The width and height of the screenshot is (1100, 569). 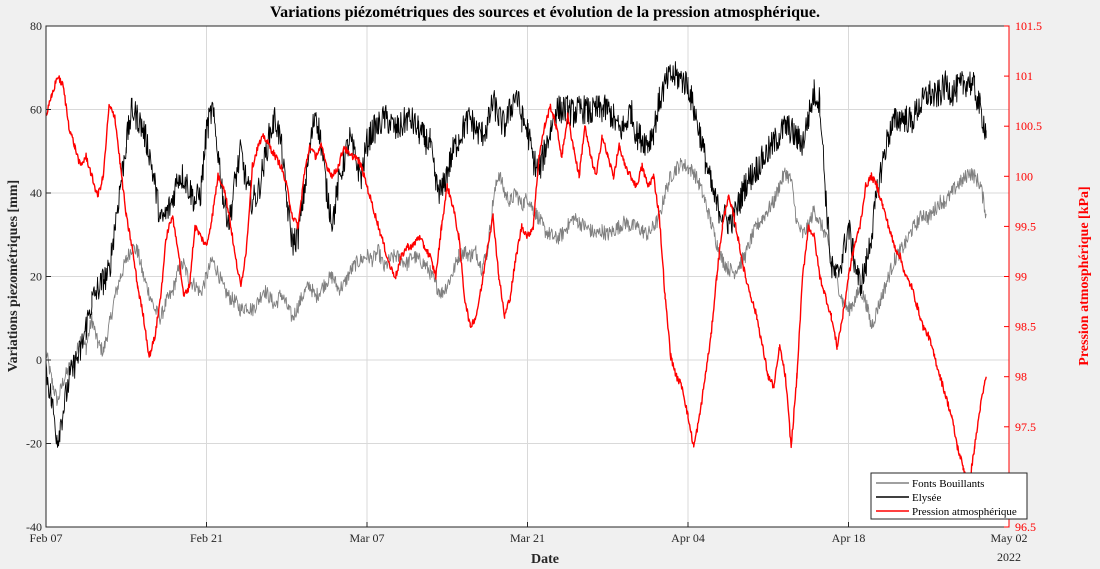 What do you see at coordinates (527, 538) in the screenshot?
I see `x-tick-label: Mar 21` at bounding box center [527, 538].